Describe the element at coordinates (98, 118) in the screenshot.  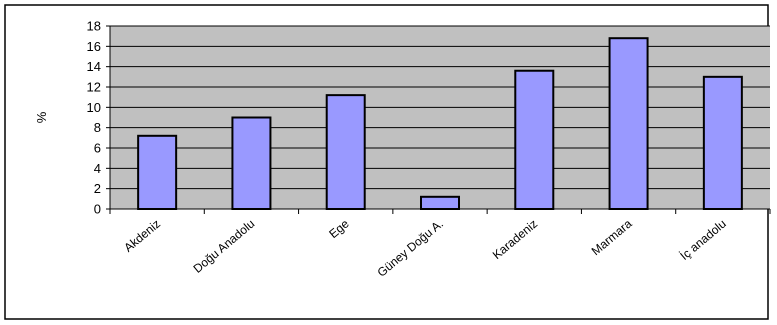
I see `y-ticks: 0 2 4 6 8 10 12 14 16 18` at that location.